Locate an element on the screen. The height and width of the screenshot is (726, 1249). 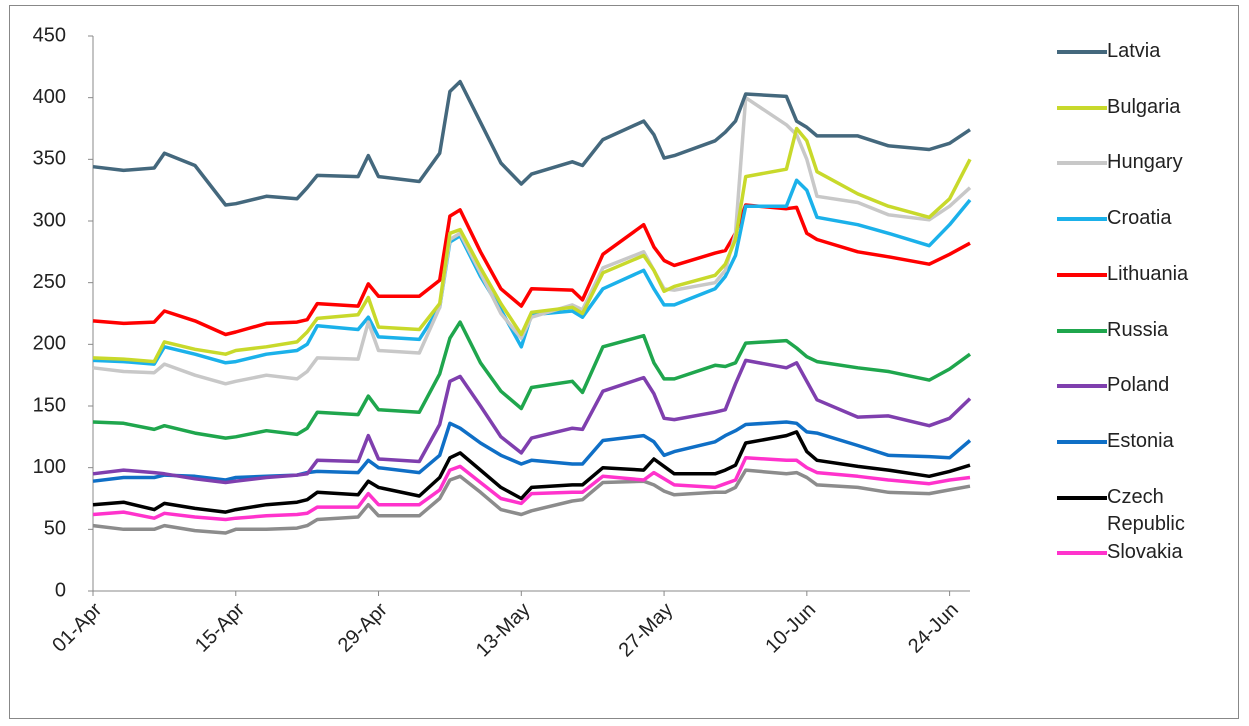
legend-item: Hungary is located at coordinates (1142, 162).